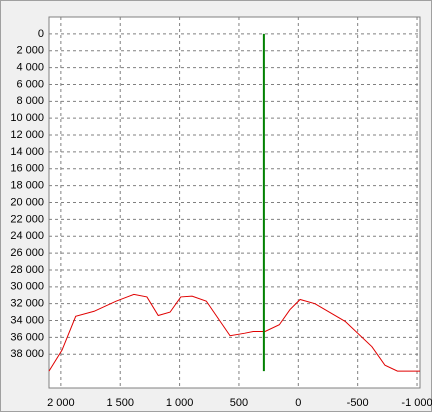 This screenshot has height=412, width=432. What do you see at coordinates (27, 152) in the screenshot?
I see `y-tick-label: 14 000` at bounding box center [27, 152].